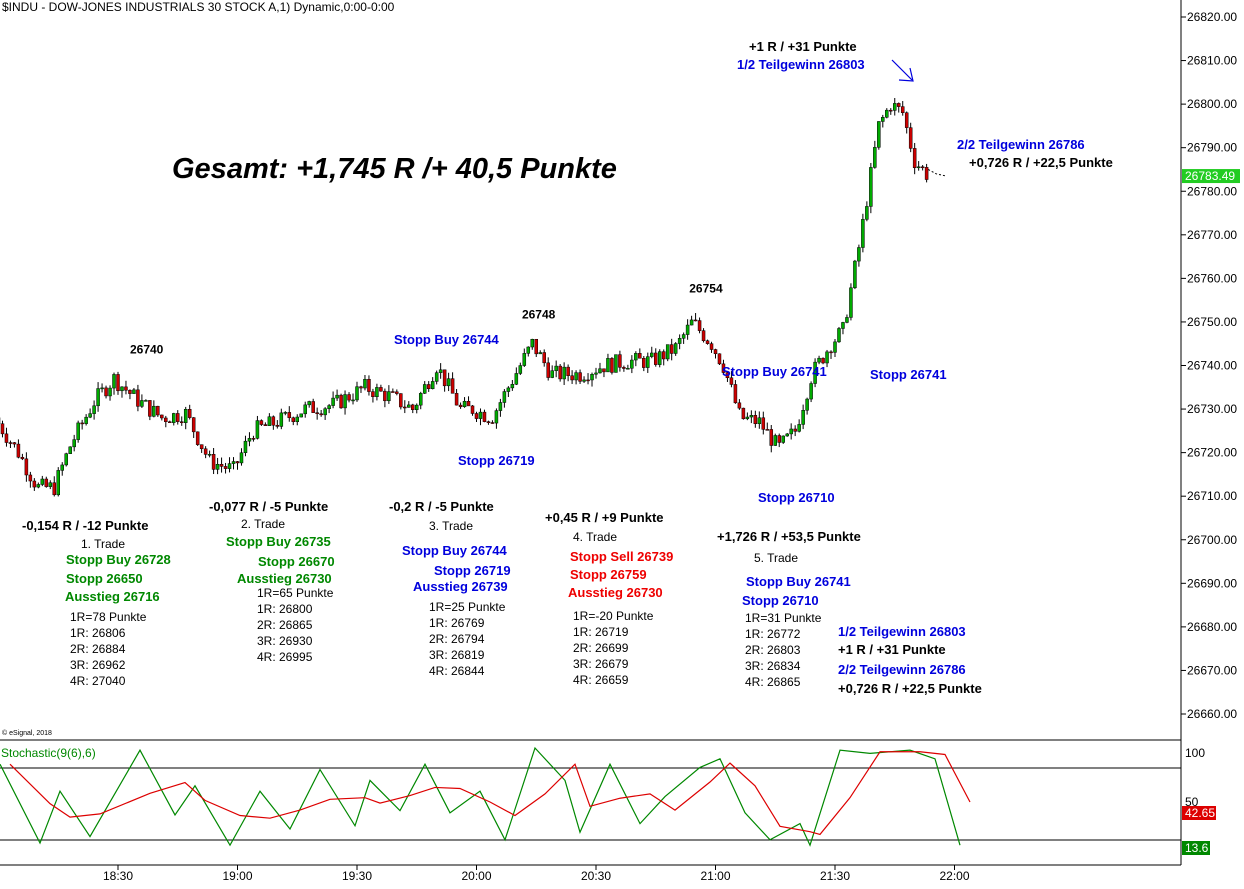 This screenshot has height=889, width=1244. Describe the element at coordinates (596, 876) in the screenshot. I see `x-tick-label: 20:30` at that location.